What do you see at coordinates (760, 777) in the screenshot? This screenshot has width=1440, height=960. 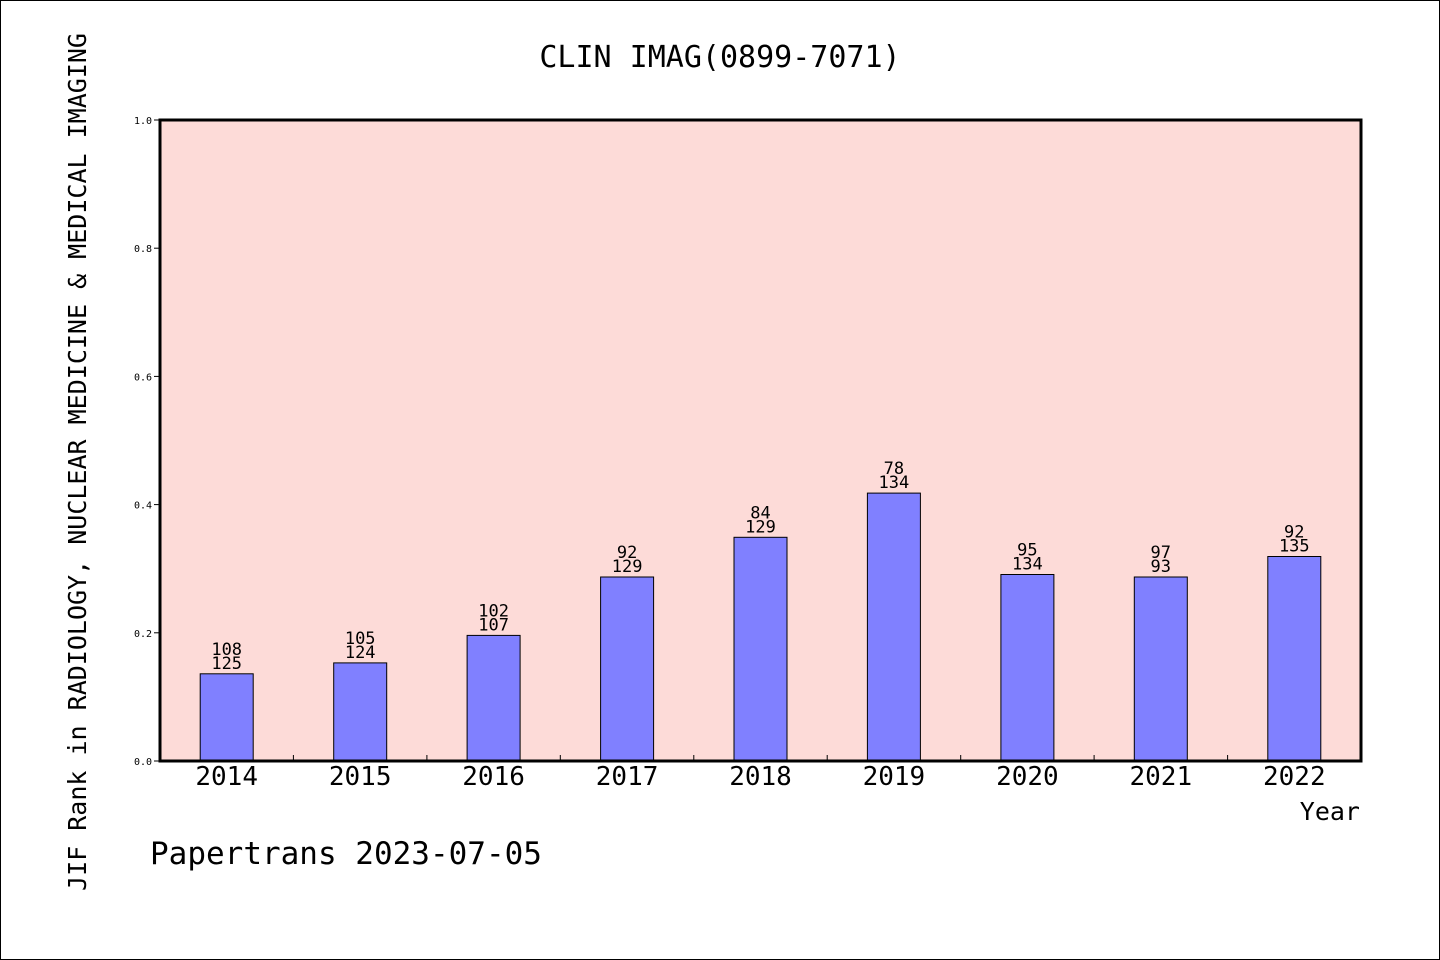 I see `x-tick-label-2018: 2018` at bounding box center [760, 777].